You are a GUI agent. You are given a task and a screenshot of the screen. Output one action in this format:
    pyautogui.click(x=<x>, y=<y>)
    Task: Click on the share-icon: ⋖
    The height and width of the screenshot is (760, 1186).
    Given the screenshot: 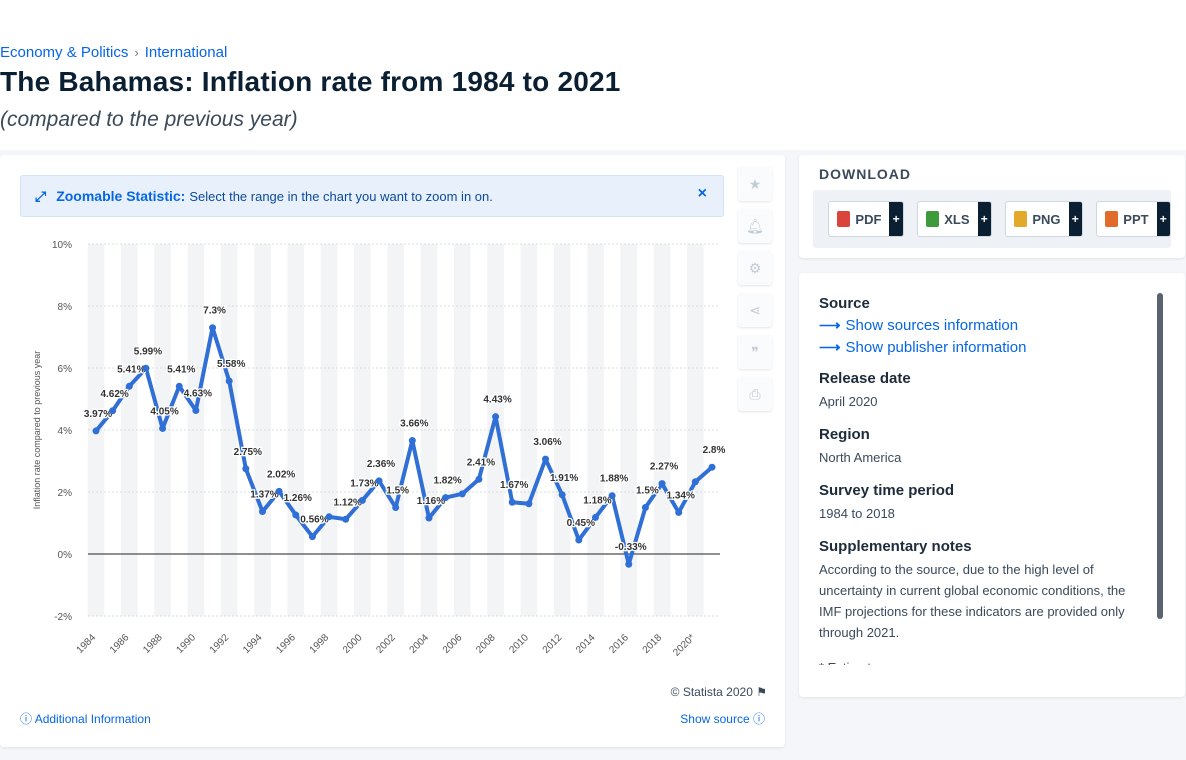 What is the action you would take?
    pyautogui.click(x=755, y=310)
    